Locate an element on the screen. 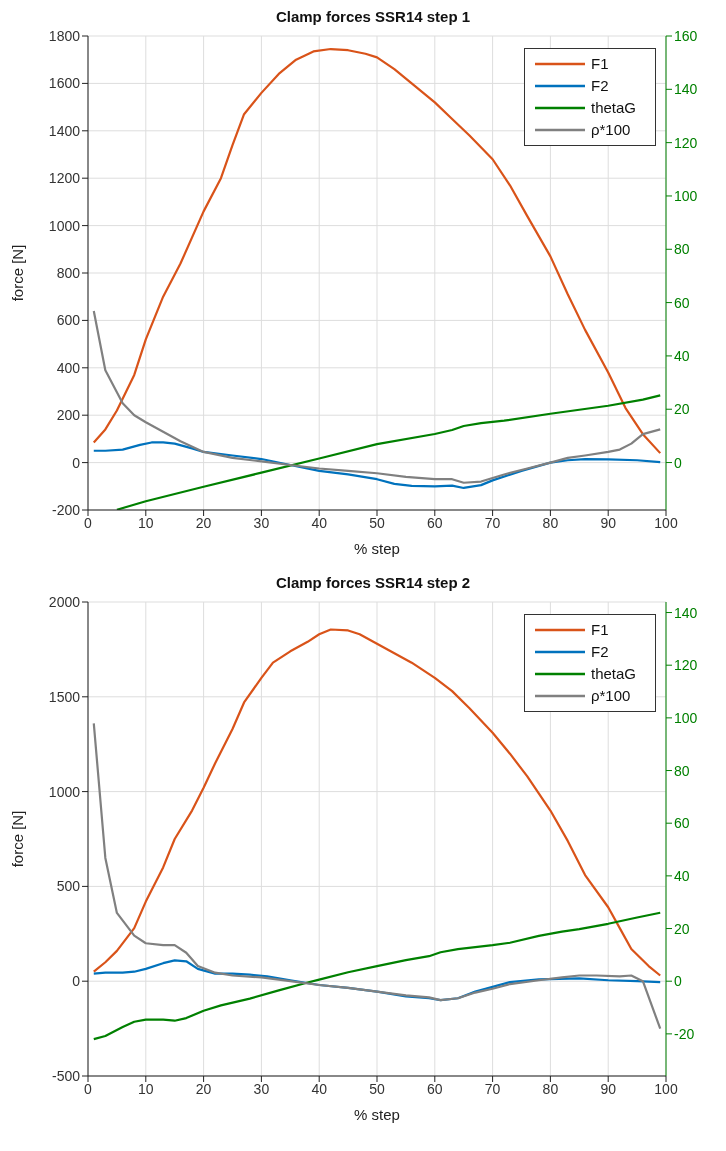 The width and height of the screenshot is (726, 1151). y-tick-label: 2000 is located at coordinates (64, 601).